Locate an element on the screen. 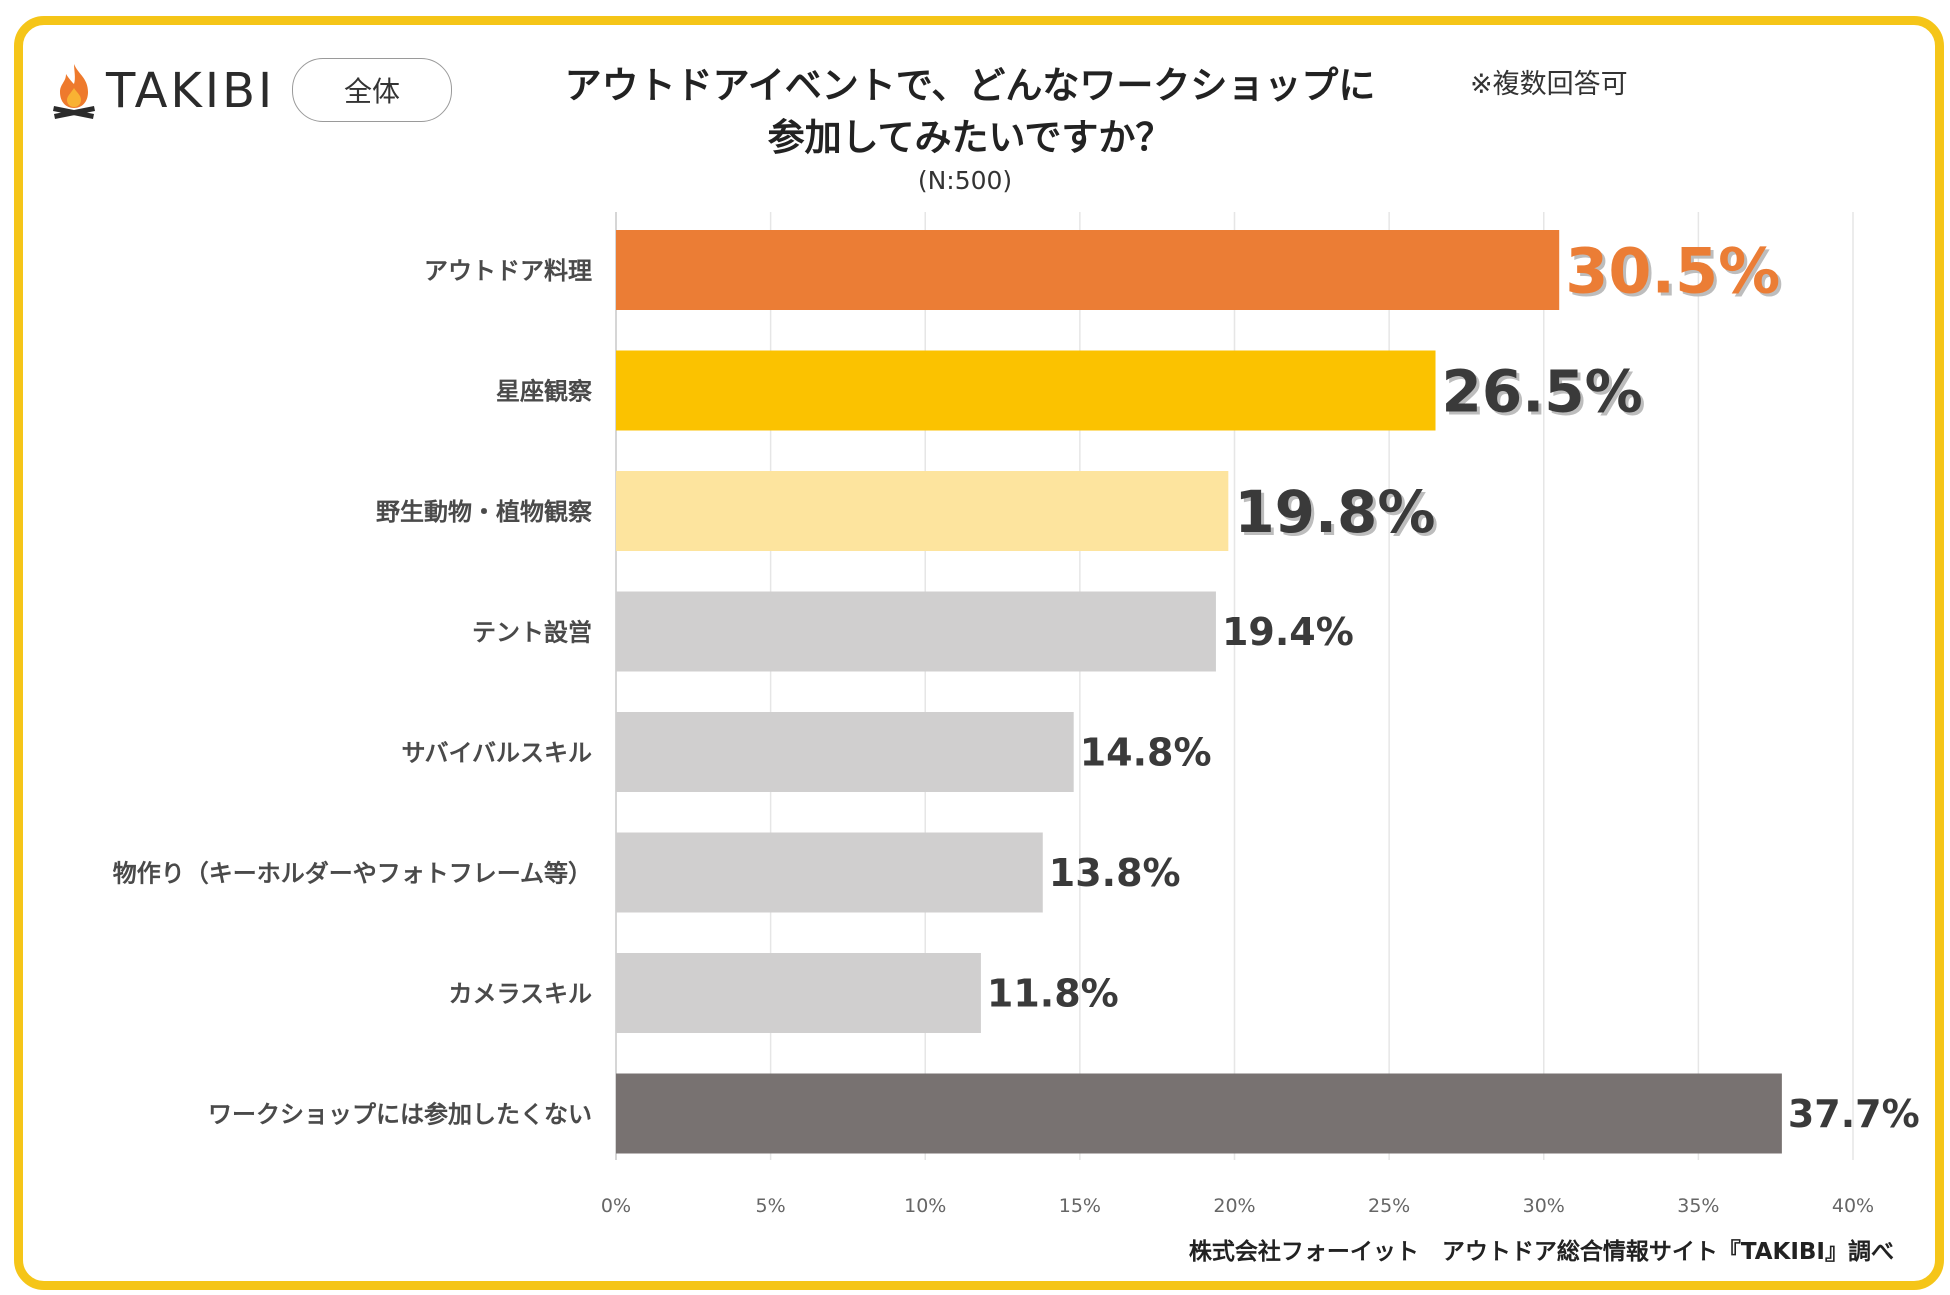 This screenshot has width=1950, height=1295. value-label: 19.8% is located at coordinates (1334, 512).